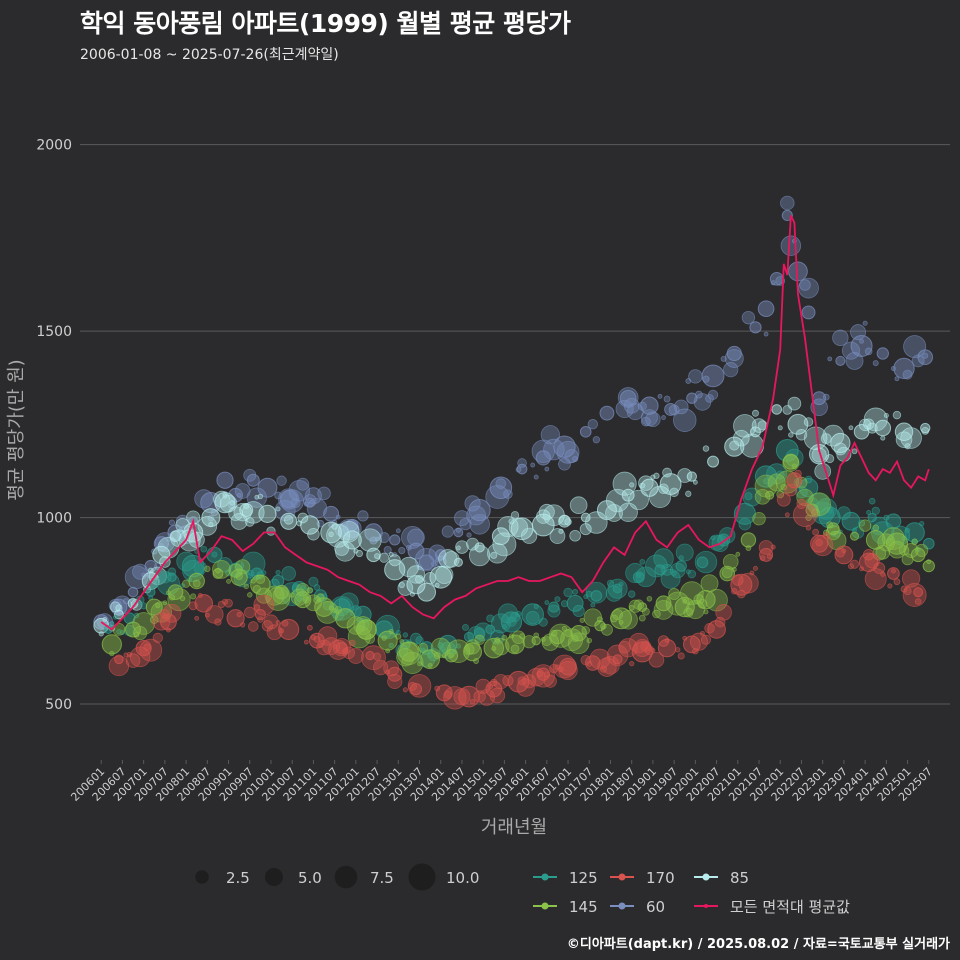 Image resolution: width=960 pixels, height=960 pixels. What do you see at coordinates (739, 878) in the screenshot?
I see `legend-label: 85` at bounding box center [739, 878].